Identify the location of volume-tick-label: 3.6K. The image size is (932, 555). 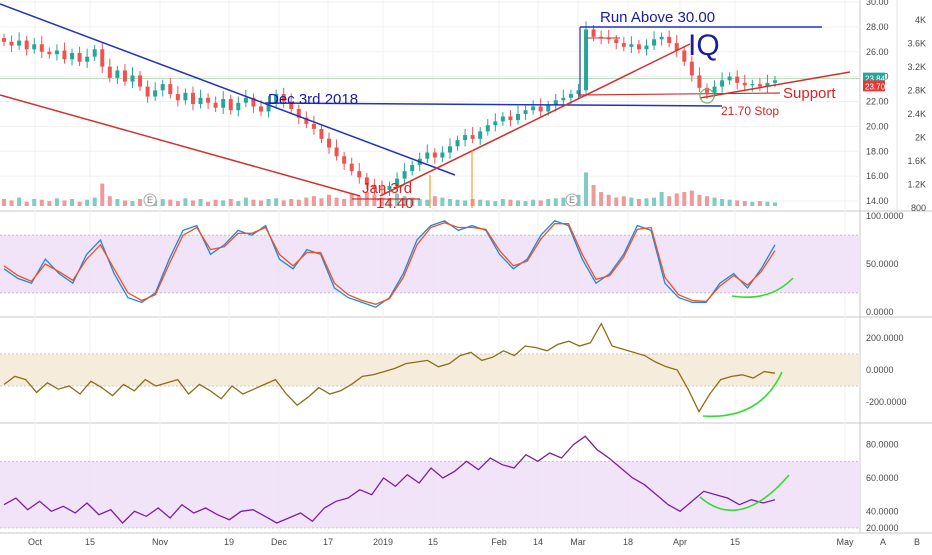
(916, 44).